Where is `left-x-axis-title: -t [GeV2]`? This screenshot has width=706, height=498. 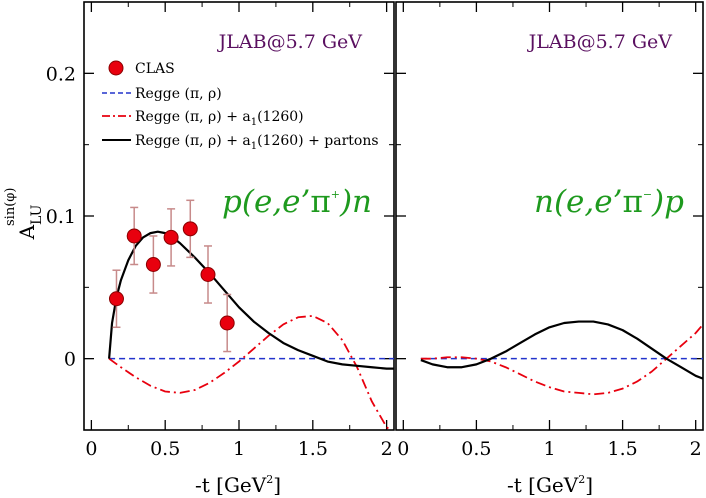 left-x-axis-title: -t [GeV2] is located at coordinates (238, 485).